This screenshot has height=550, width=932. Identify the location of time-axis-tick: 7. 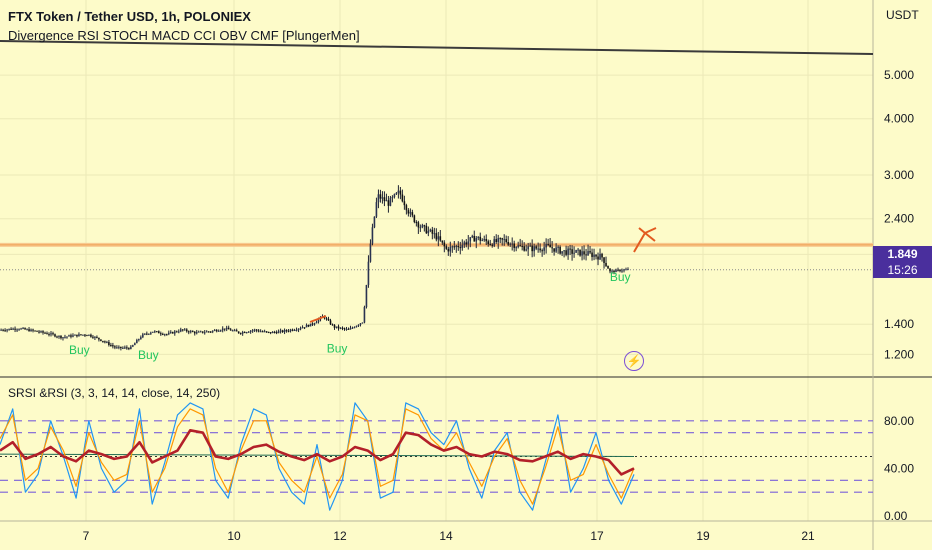
(86, 536).